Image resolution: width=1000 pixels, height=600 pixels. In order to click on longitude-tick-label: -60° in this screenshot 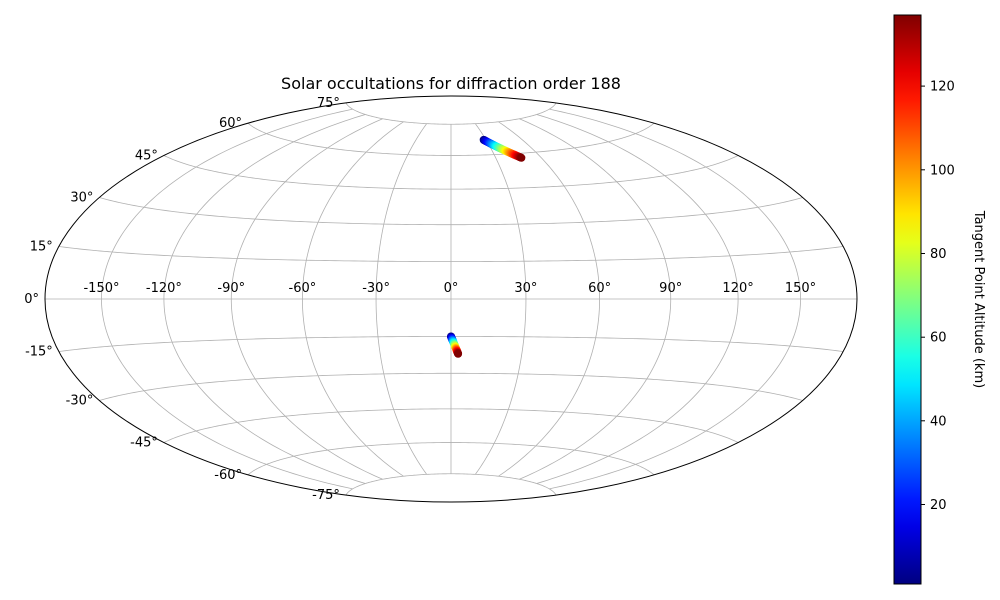, I will do `click(303, 288)`.